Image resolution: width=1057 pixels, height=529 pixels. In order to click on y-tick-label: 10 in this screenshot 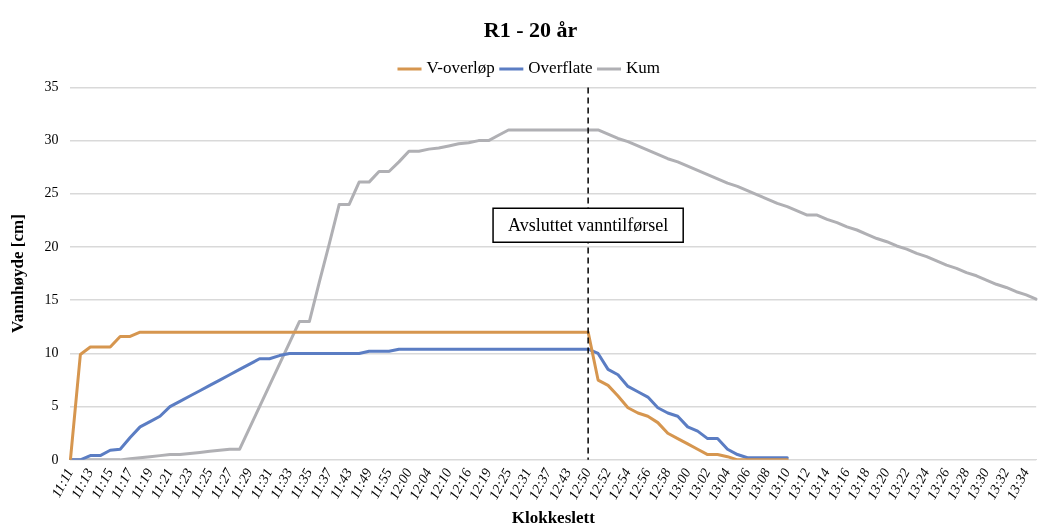, I will do `click(51, 353)`.